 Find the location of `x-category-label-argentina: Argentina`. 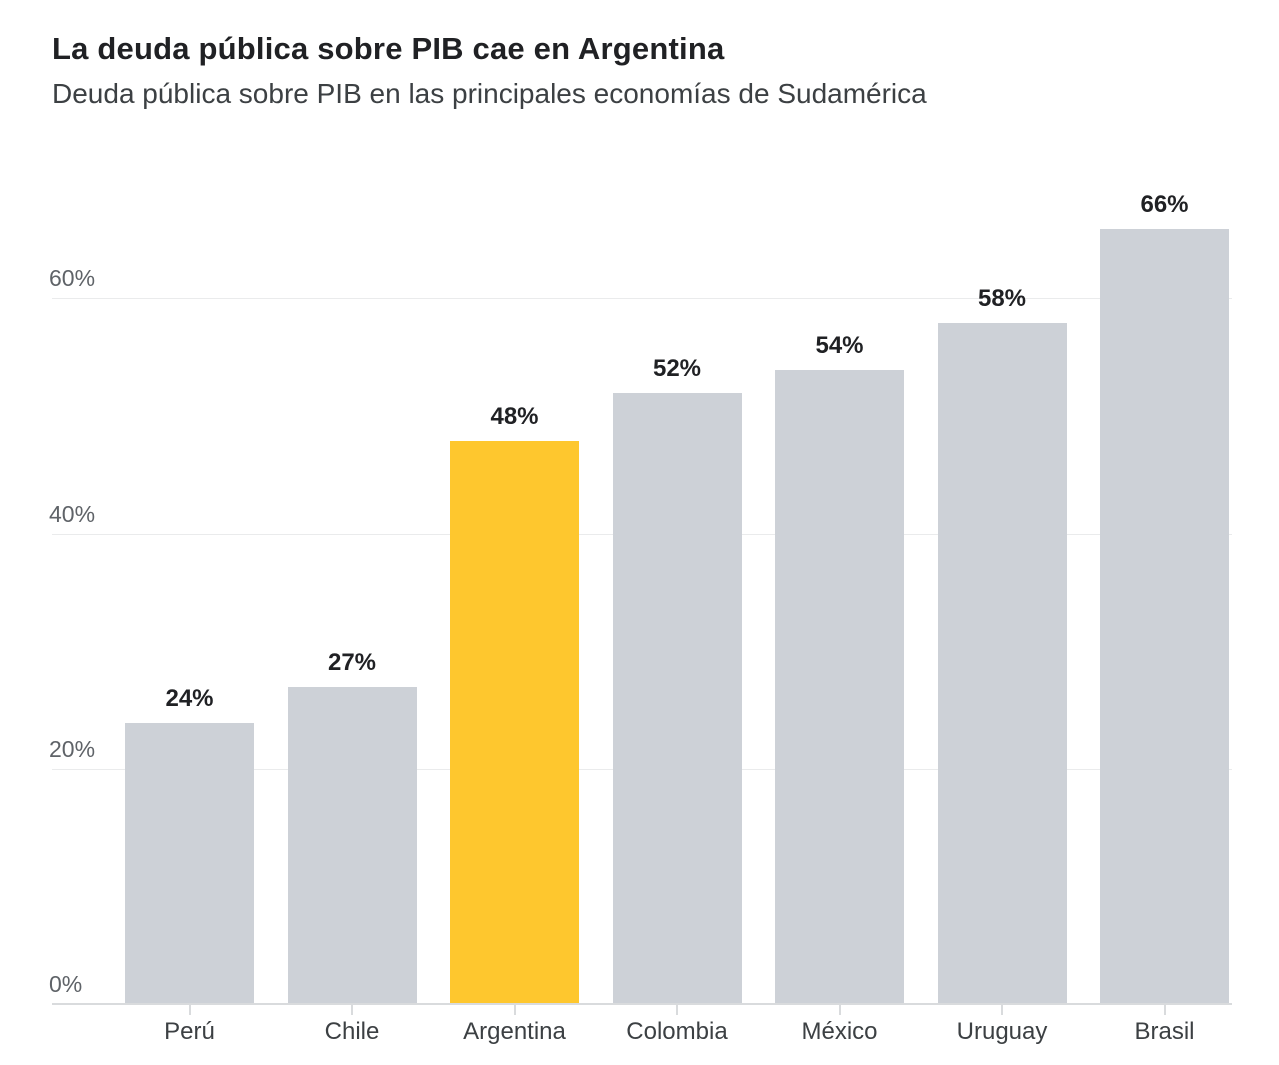

x-category-label-argentina: Argentina is located at coordinates (514, 1031).